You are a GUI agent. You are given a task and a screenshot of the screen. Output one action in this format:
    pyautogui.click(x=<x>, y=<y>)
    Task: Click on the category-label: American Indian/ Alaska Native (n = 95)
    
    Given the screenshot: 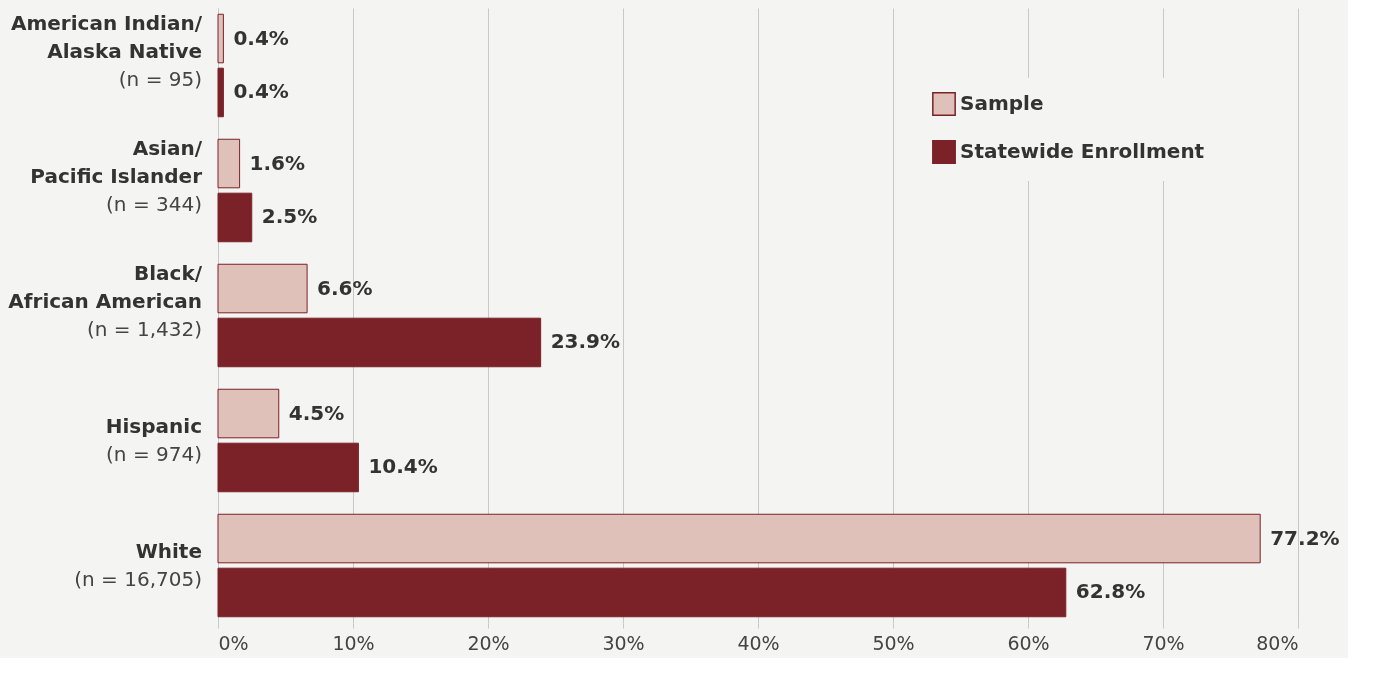 What is the action you would take?
    pyautogui.click(x=106, y=50)
    